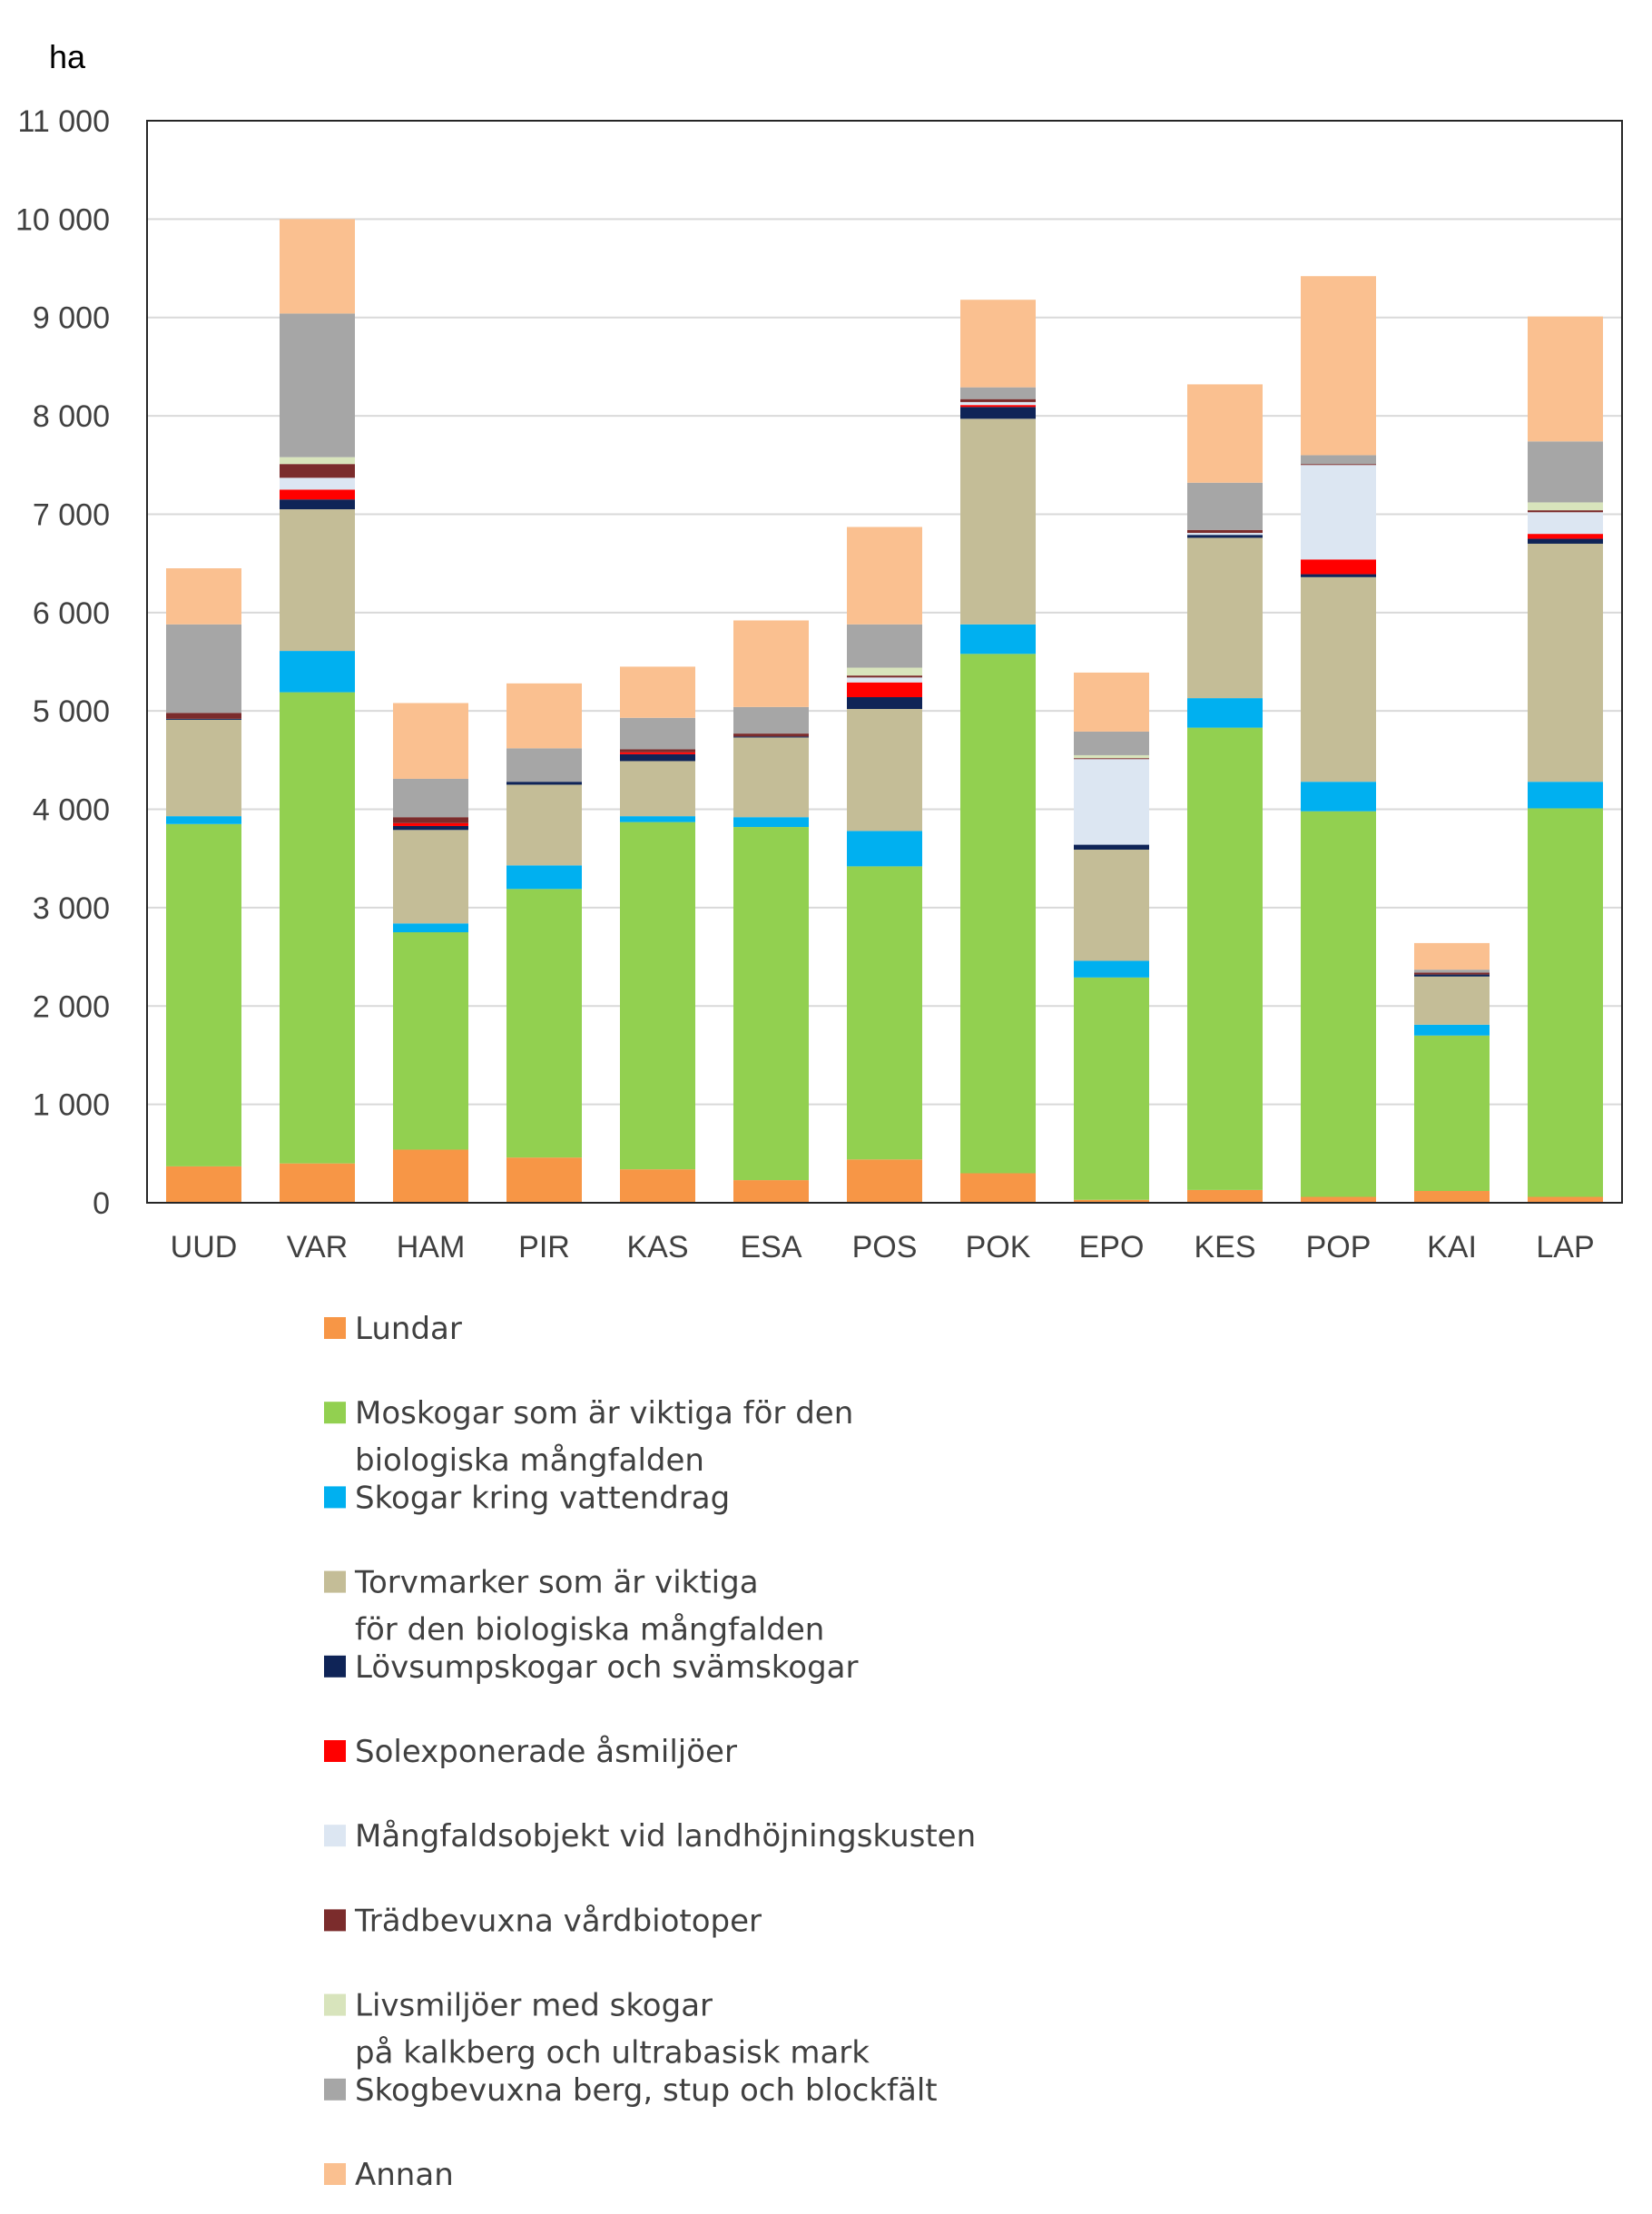 This screenshot has width=1652, height=2214. Describe the element at coordinates (606, 1667) in the screenshot. I see `legend-label: Lövsumpskogar och svämskogar` at that location.